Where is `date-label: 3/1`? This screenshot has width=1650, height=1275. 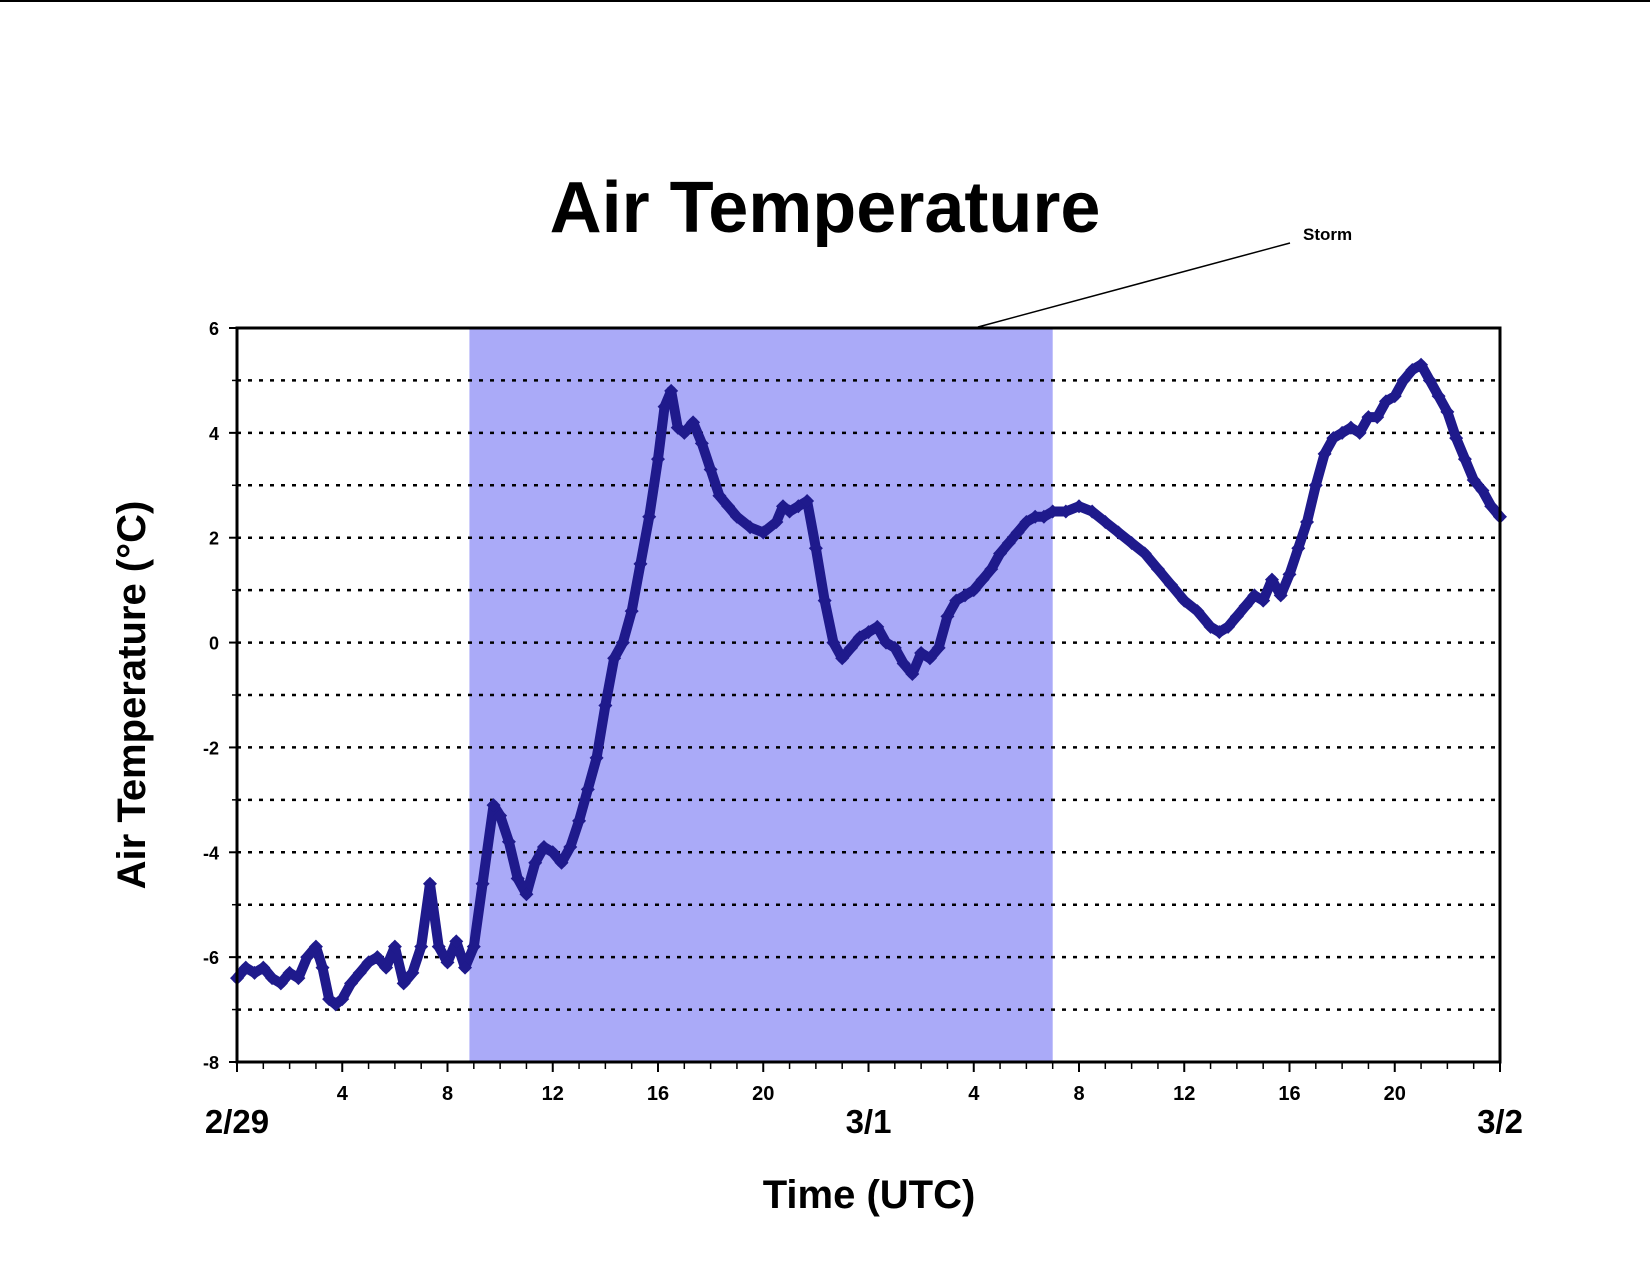
date-label: 3/1 is located at coordinates (869, 1121).